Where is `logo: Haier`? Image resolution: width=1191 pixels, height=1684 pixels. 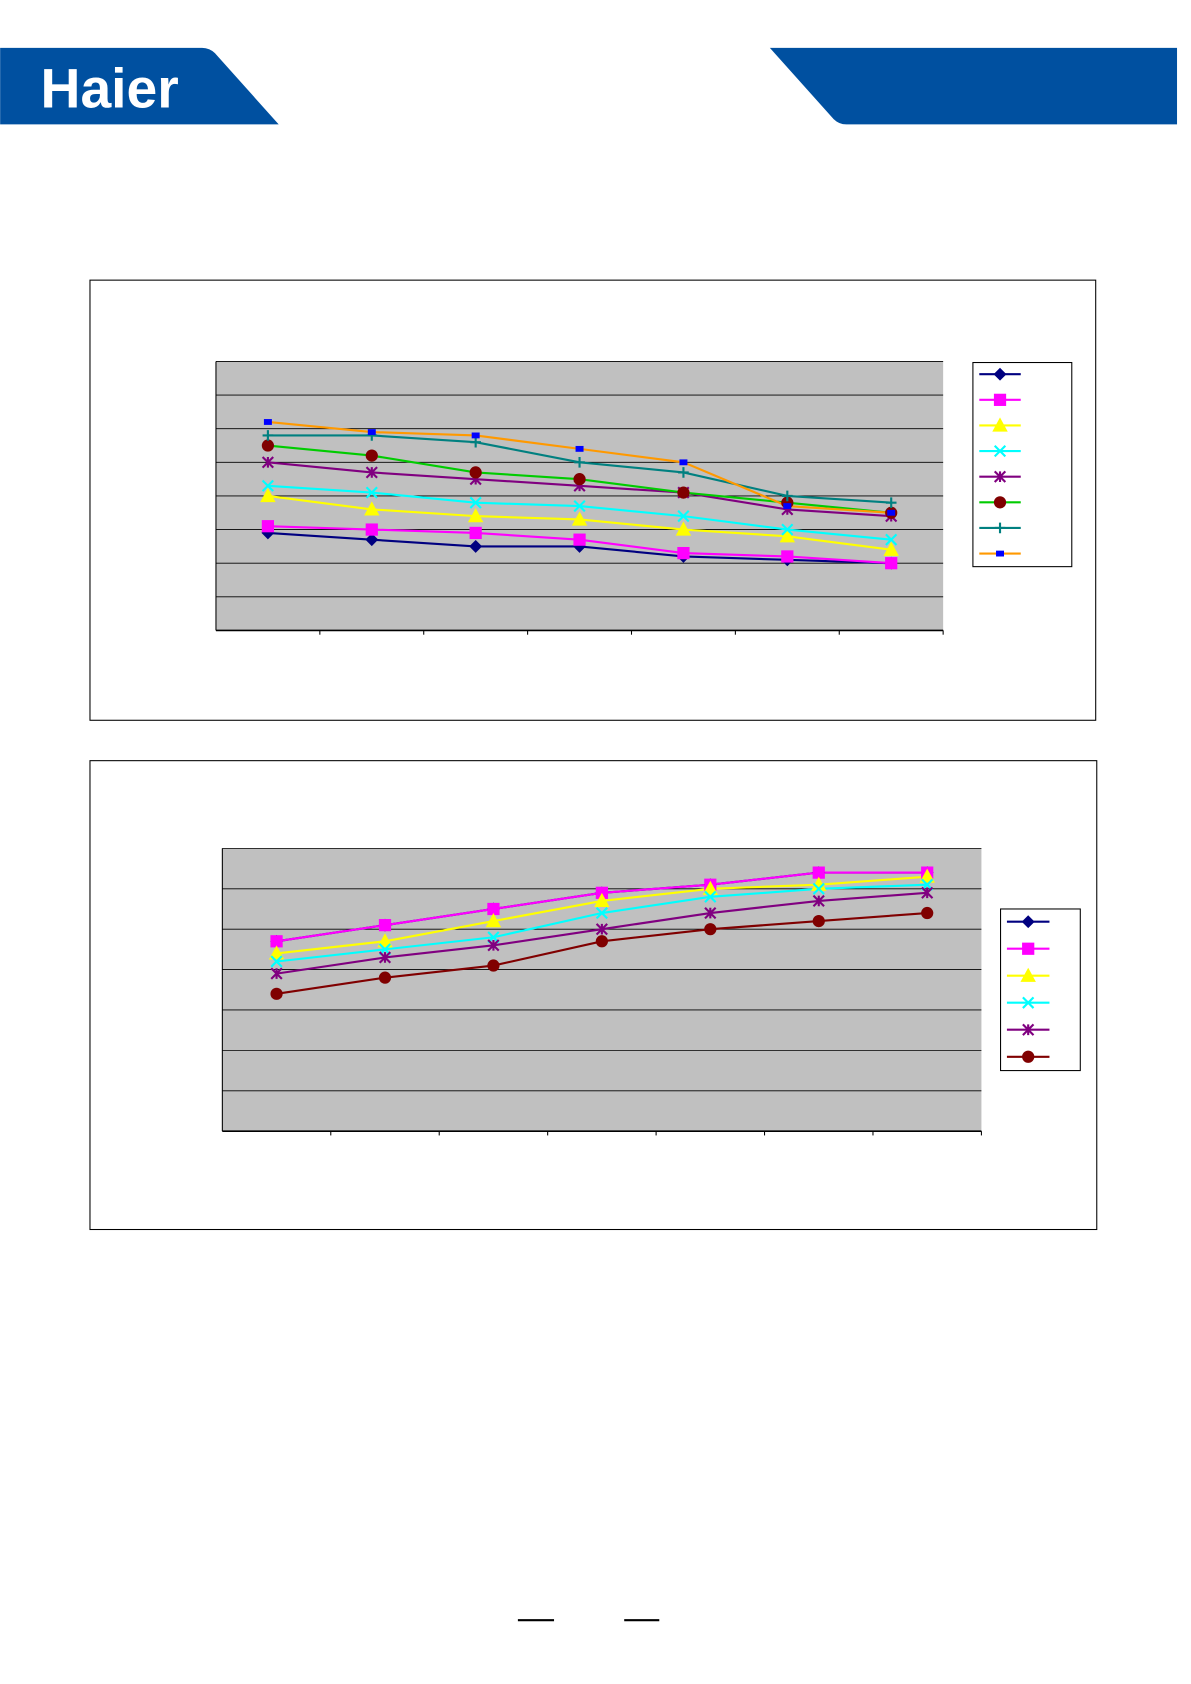 logo: Haier is located at coordinates (110, 88).